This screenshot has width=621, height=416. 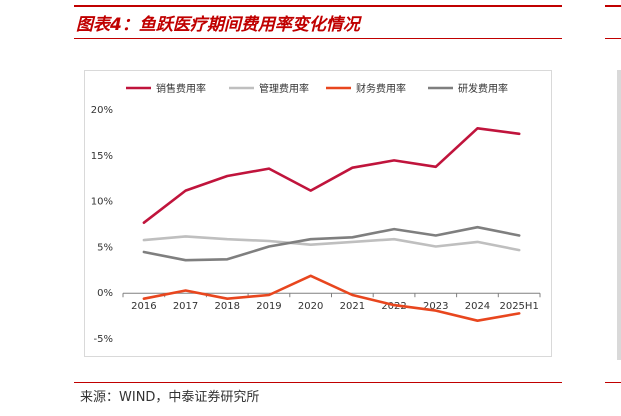 What do you see at coordinates (181, 88) in the screenshot?
I see `legend-label: 销售费用率` at bounding box center [181, 88].